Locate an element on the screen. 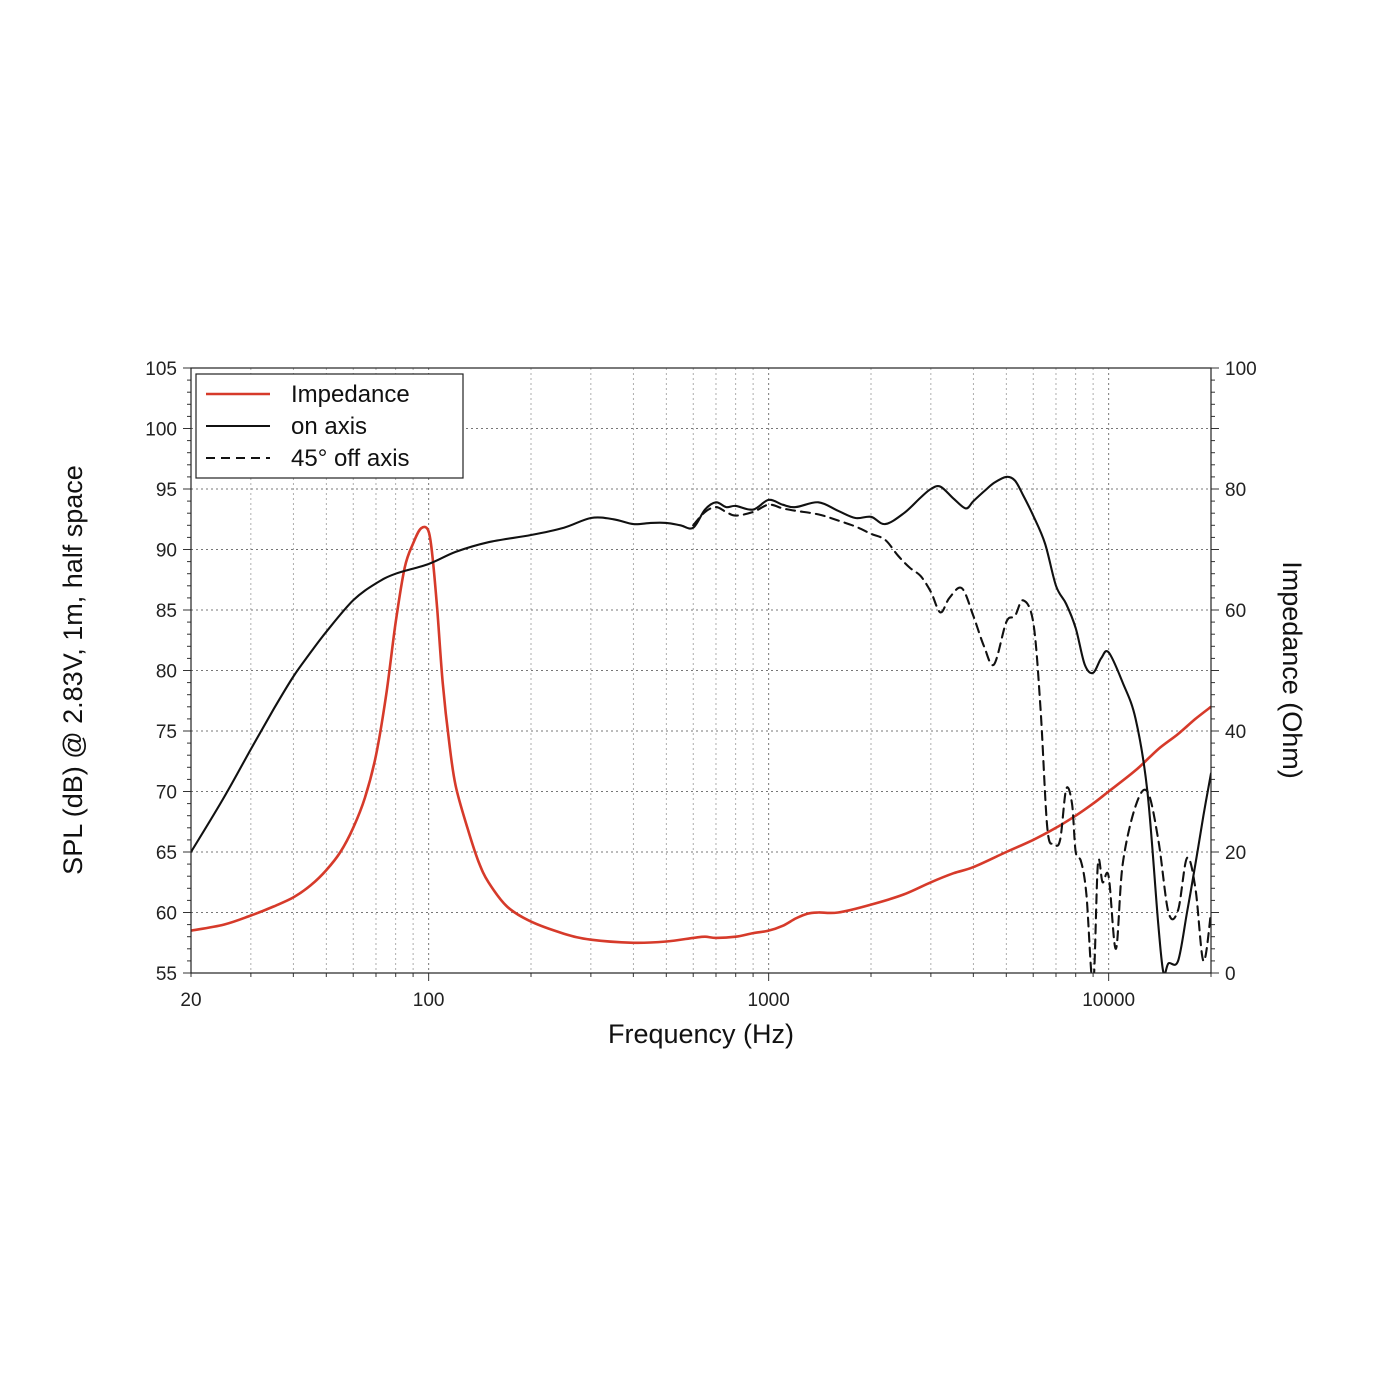  y2-tick-label: 80 is located at coordinates (1235, 490).